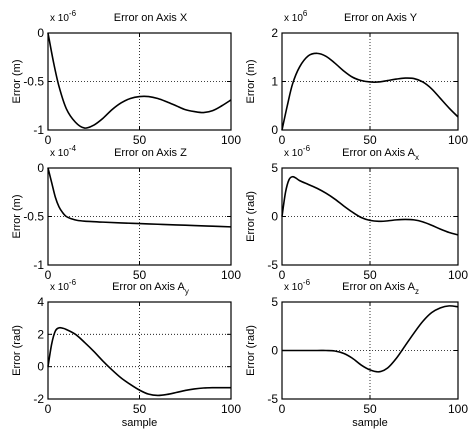 The height and width of the screenshot is (432, 474). I want to click on subplot-title: Error on Axis Z, so click(150, 153).